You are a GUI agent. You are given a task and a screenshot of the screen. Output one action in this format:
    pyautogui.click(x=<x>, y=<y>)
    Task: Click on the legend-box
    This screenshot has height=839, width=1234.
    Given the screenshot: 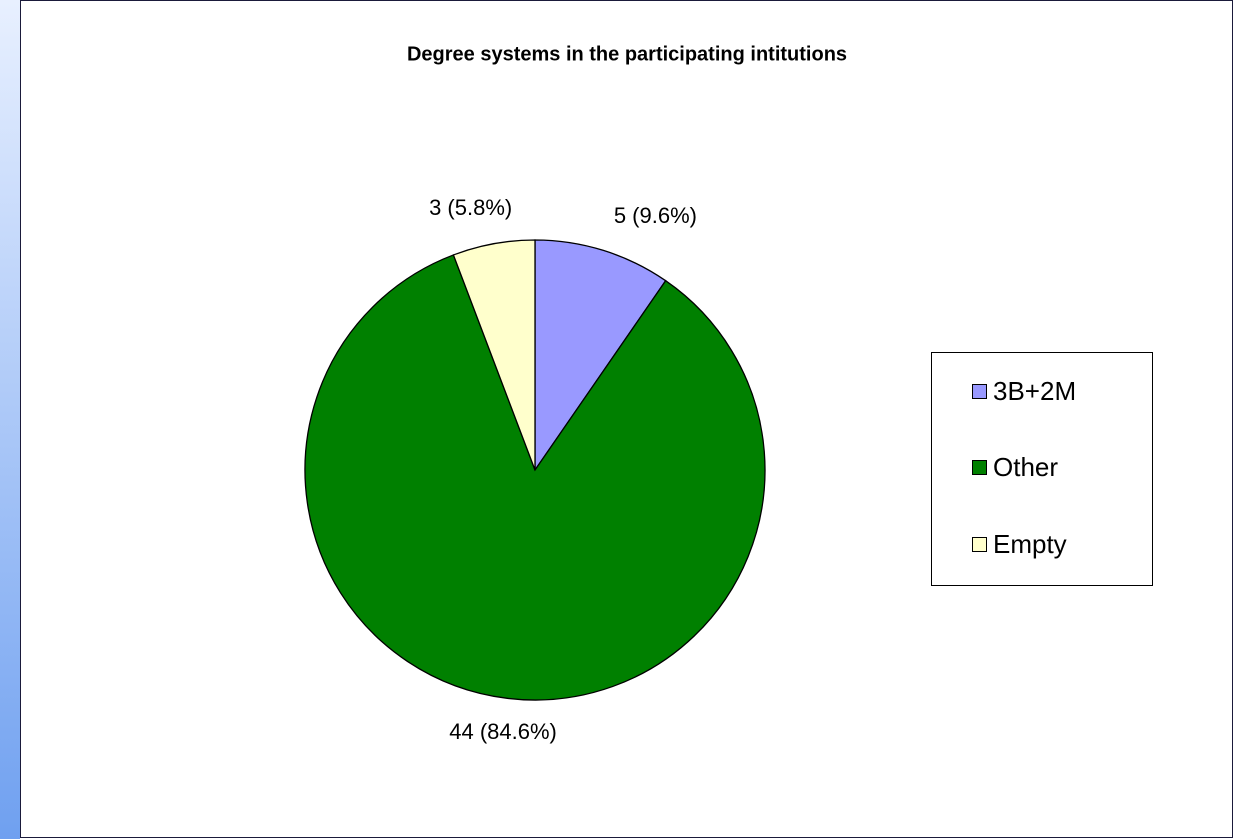 What is the action you would take?
    pyautogui.click(x=1042, y=469)
    